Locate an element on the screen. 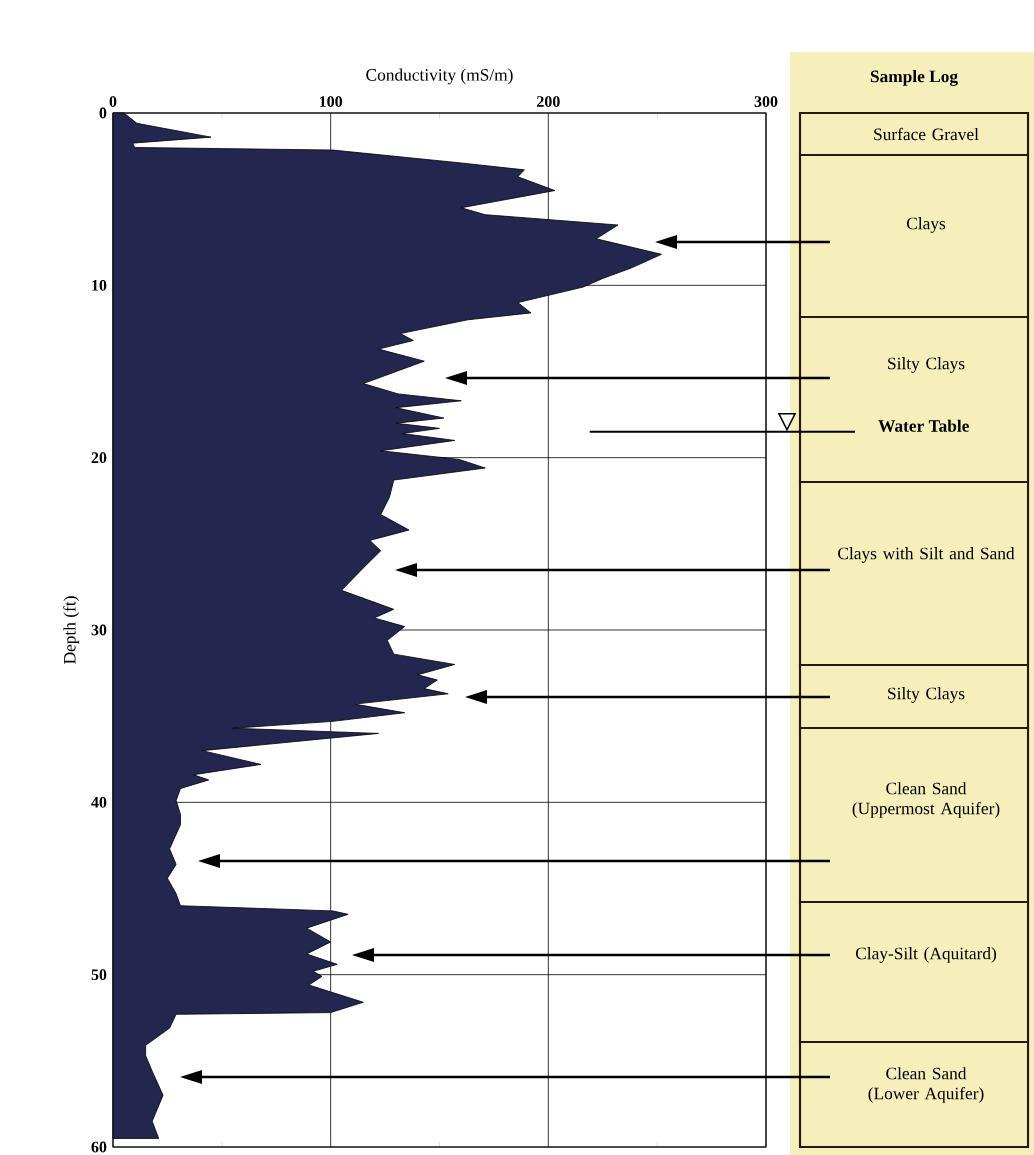 The height and width of the screenshot is (1155, 1034). y-tick-label: 60 is located at coordinates (99, 1147).